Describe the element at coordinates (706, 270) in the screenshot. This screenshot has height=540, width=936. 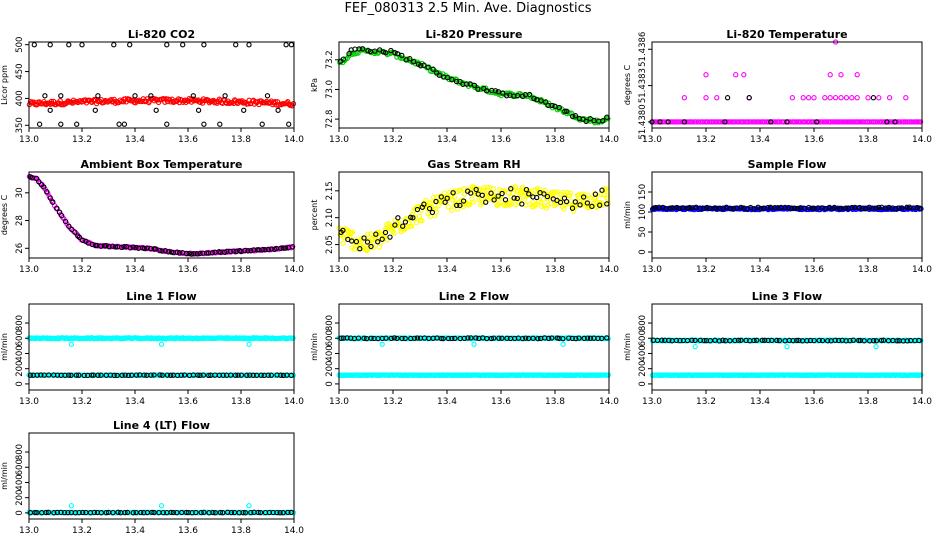
I see `x-tick-label: 13.2` at that location.